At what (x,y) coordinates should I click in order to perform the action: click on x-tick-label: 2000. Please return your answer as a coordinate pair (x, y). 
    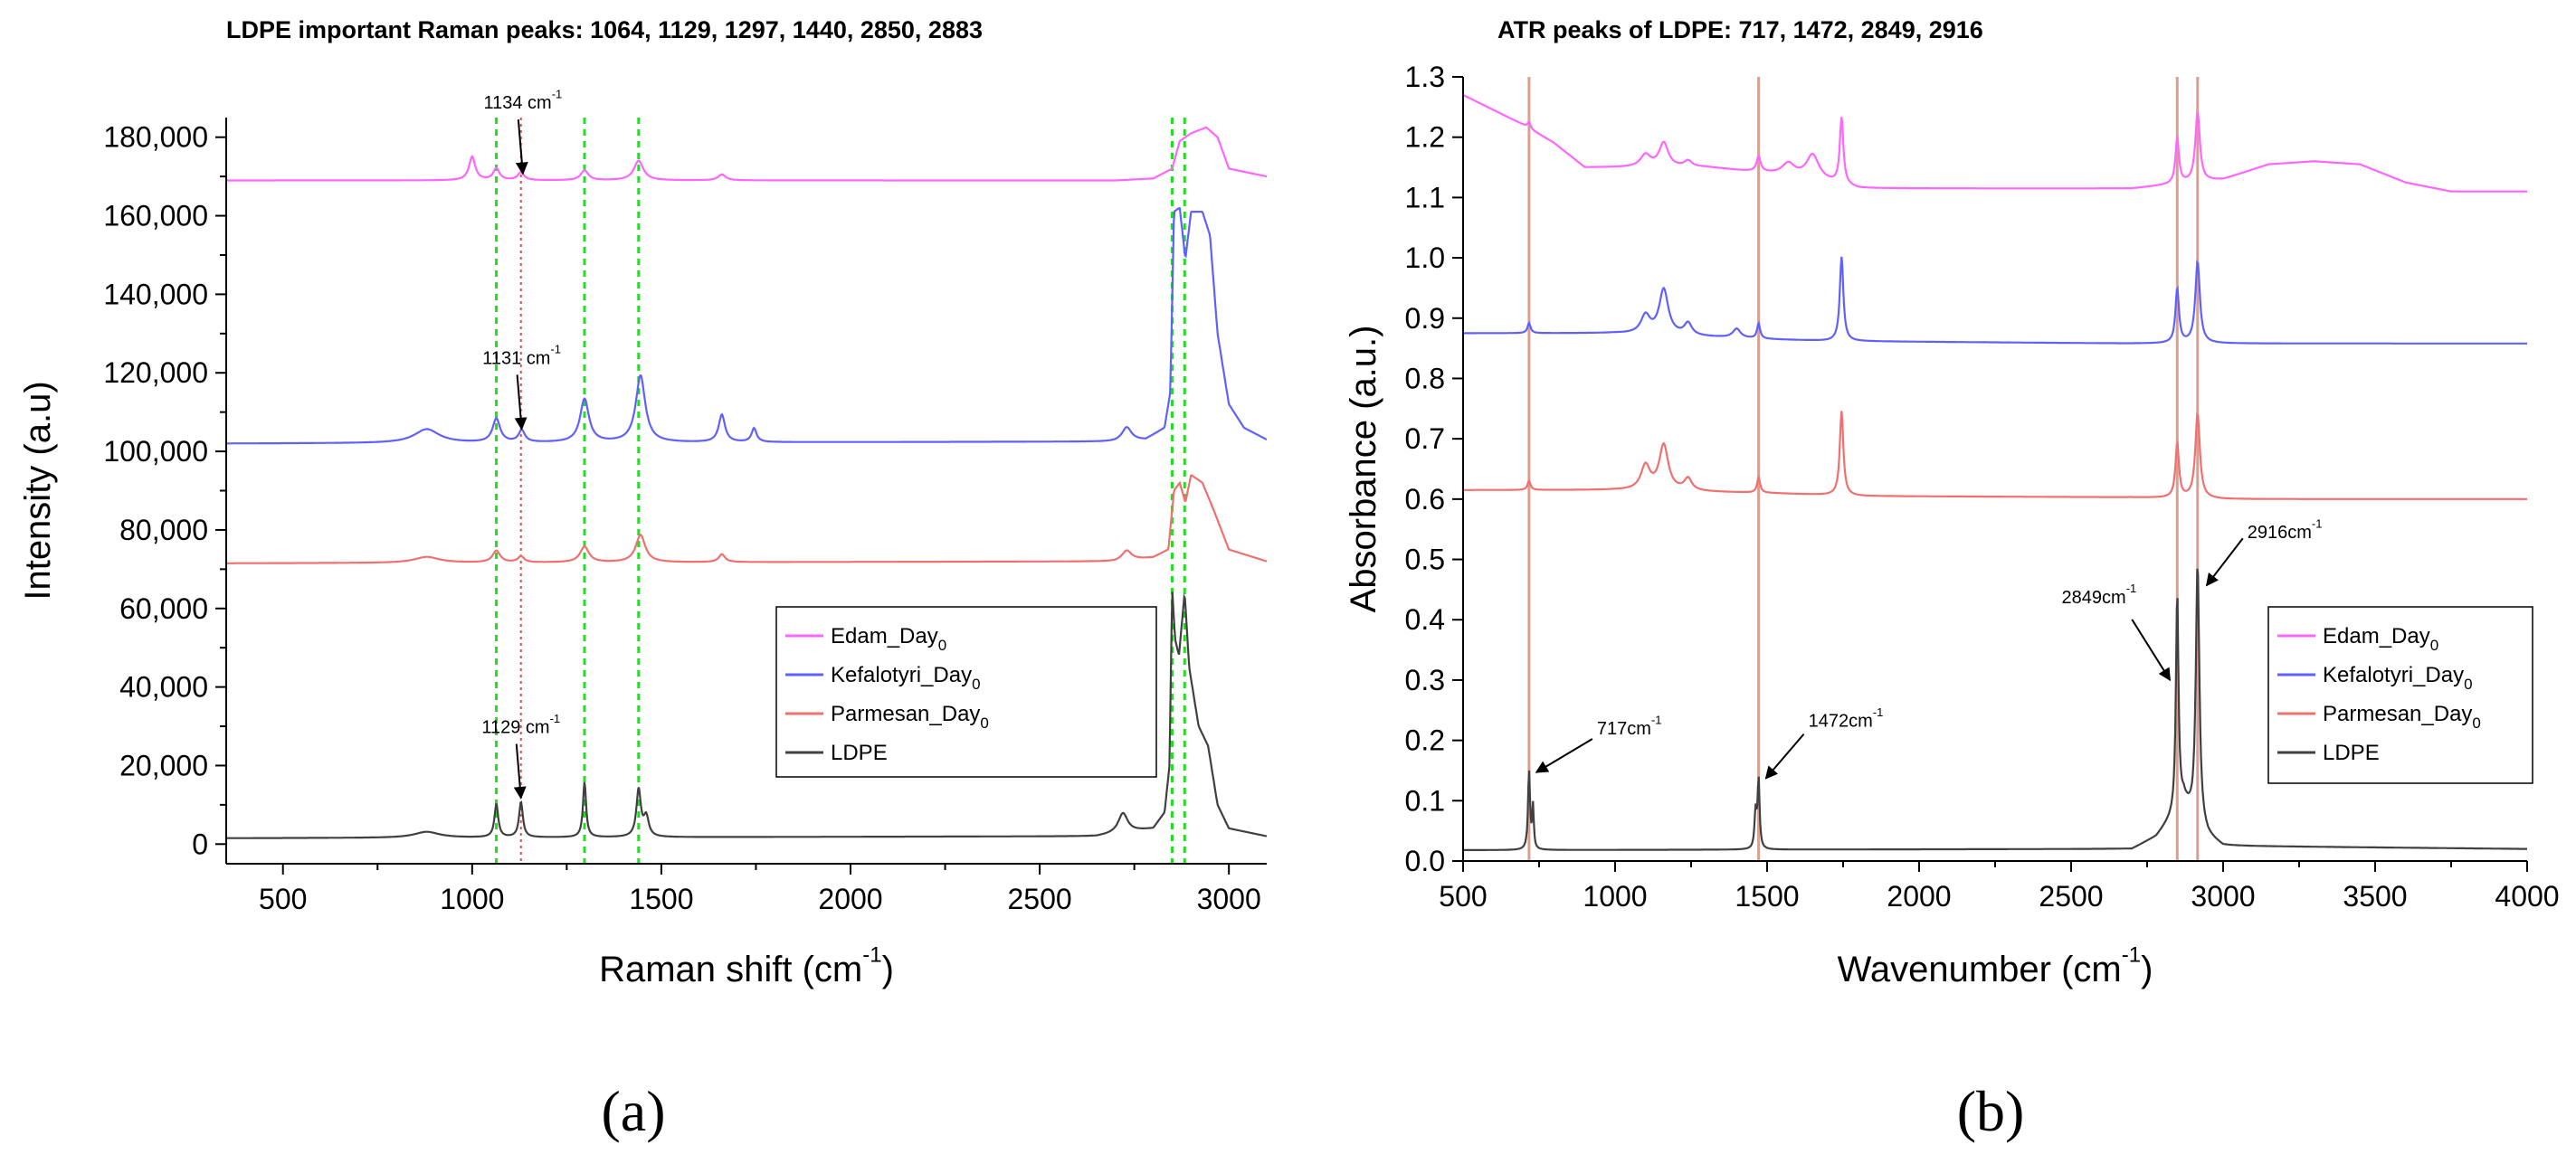
    Looking at the image, I should click on (1919, 897).